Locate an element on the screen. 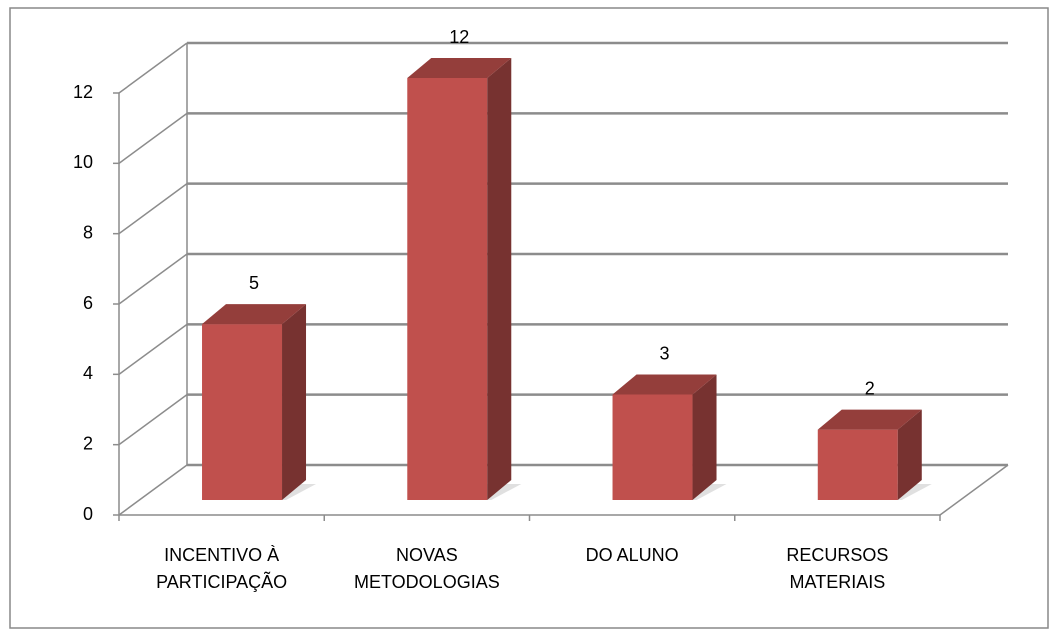 The height and width of the screenshot is (636, 1058). x-tick-label: NOVAS METODOLOGIAS is located at coordinates (427, 568).